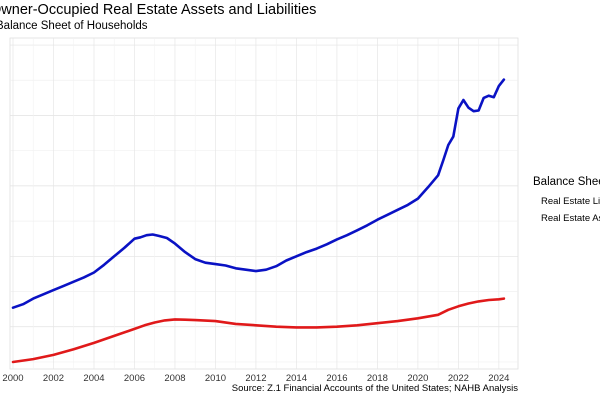 The image size is (600, 400). What do you see at coordinates (458, 378) in the screenshot?
I see `x-tick-label: 2022` at bounding box center [458, 378].